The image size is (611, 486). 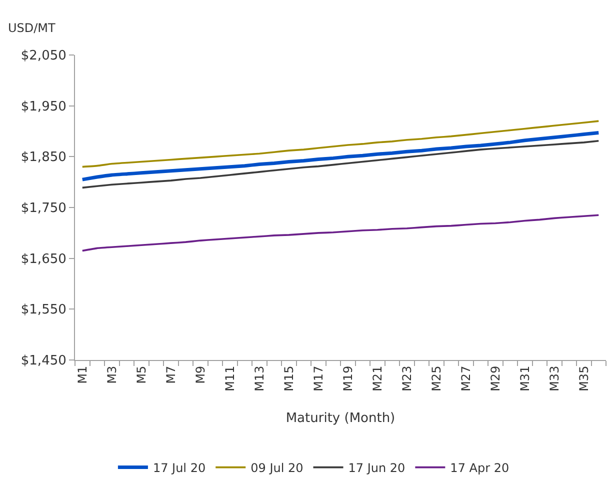 I want to click on x-tick-label: M21, so click(x=377, y=379).